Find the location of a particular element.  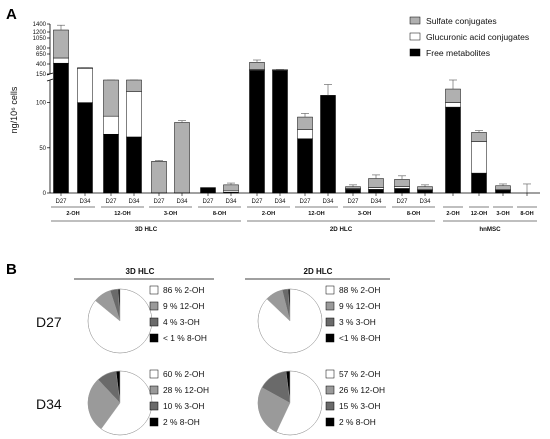

y-tick-label: 800 is located at coordinates (41, 49).